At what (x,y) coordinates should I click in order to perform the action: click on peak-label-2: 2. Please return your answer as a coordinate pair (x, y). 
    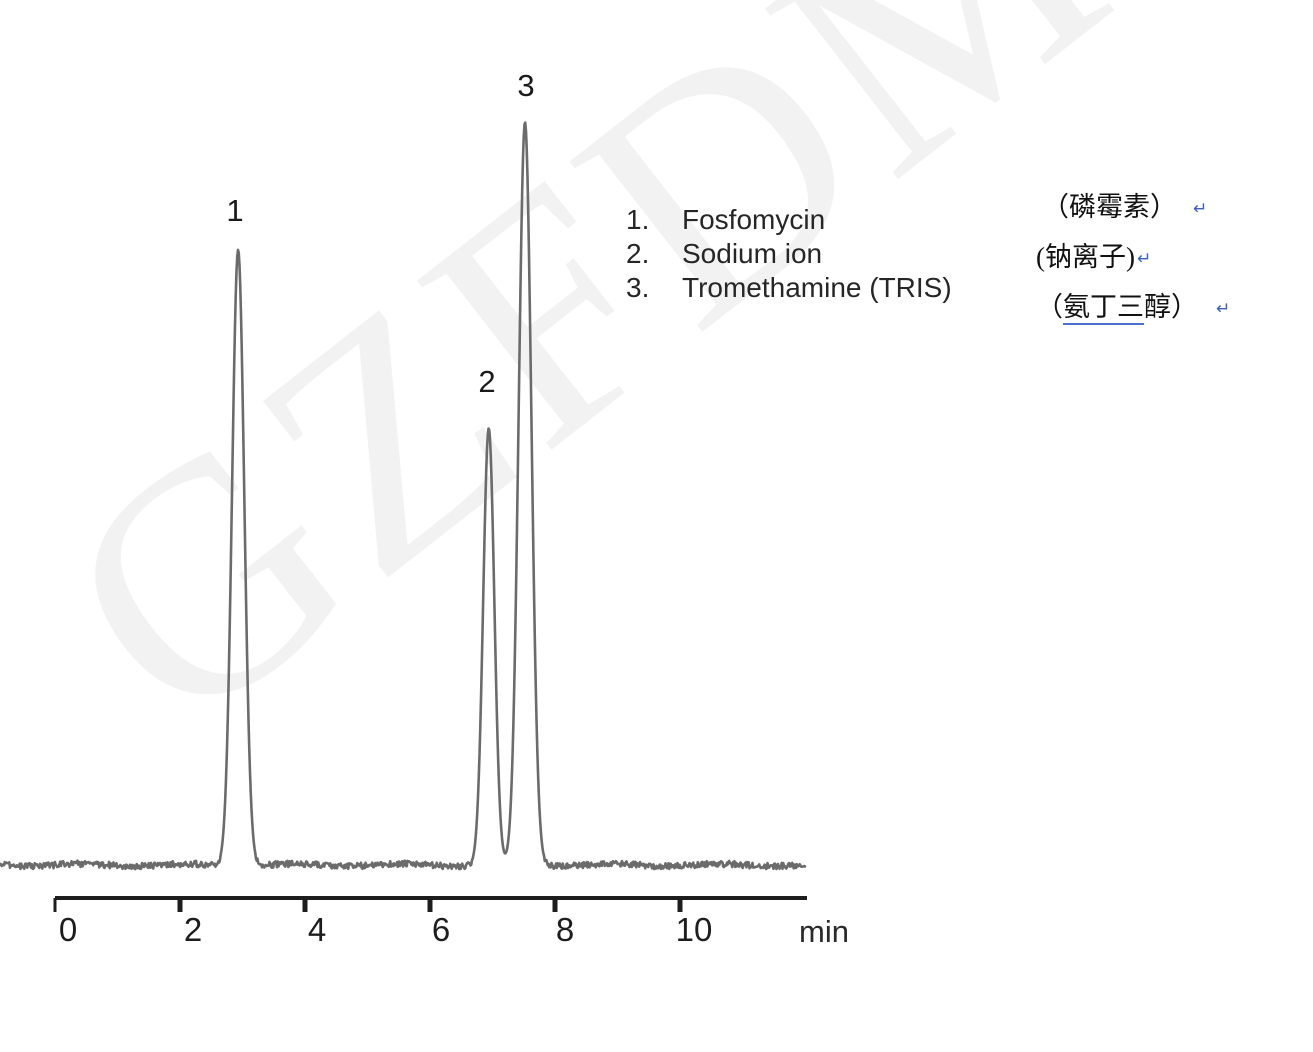
    Looking at the image, I should click on (487, 381).